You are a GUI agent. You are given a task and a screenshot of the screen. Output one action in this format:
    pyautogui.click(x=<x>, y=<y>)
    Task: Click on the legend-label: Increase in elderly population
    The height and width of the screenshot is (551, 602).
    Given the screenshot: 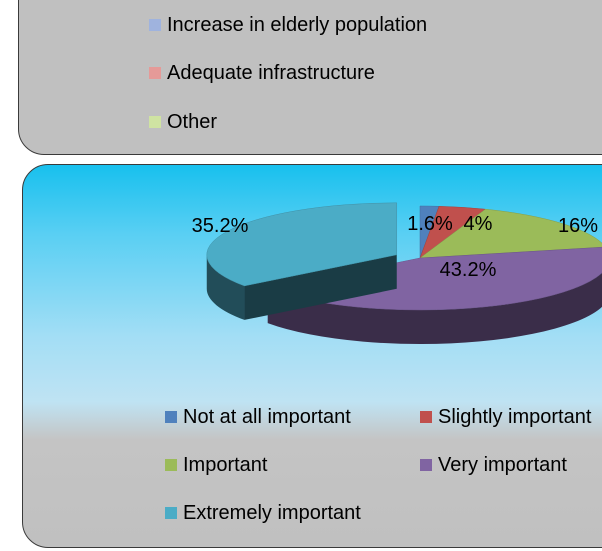 What is the action you would take?
    pyautogui.click(x=297, y=25)
    